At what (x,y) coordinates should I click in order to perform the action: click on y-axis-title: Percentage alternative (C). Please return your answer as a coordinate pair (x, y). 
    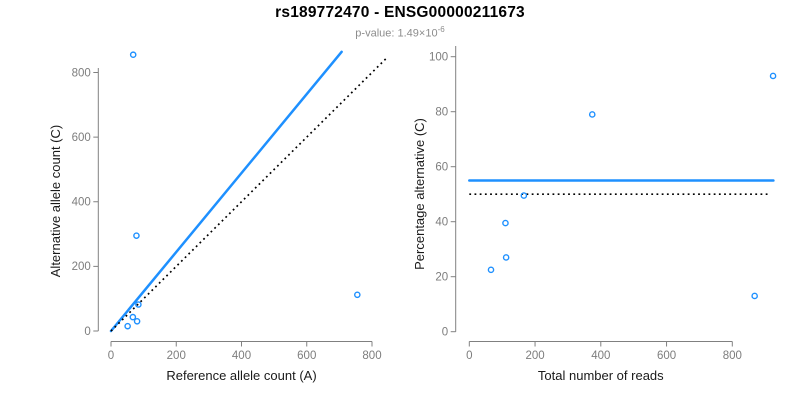
    Looking at the image, I should click on (419, 194).